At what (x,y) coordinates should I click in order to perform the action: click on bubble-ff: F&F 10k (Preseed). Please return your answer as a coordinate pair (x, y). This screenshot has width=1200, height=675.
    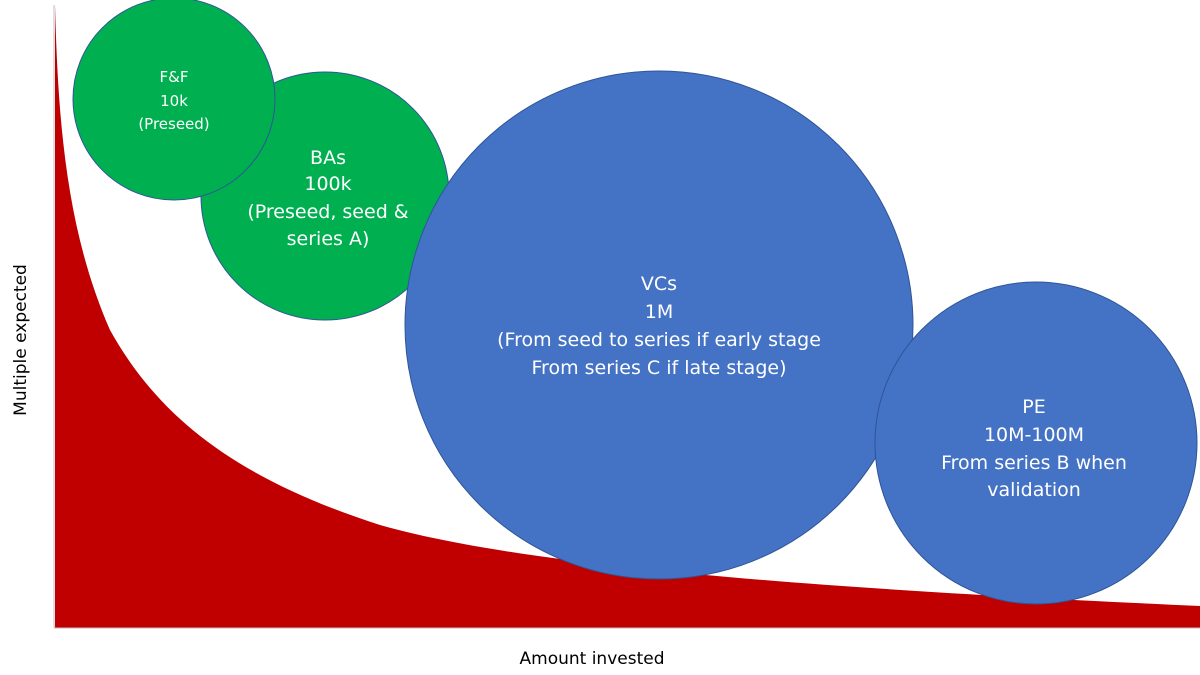
    Looking at the image, I should click on (174, 100).